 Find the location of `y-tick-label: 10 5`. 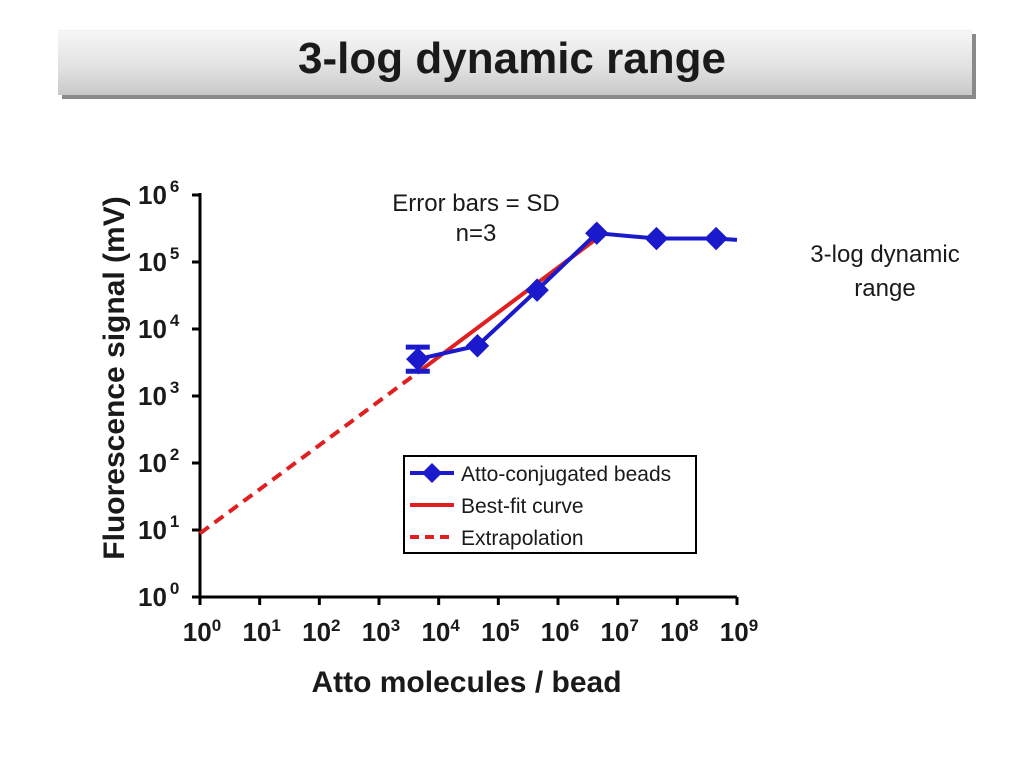

y-tick-label: 10 5 is located at coordinates (158, 260).